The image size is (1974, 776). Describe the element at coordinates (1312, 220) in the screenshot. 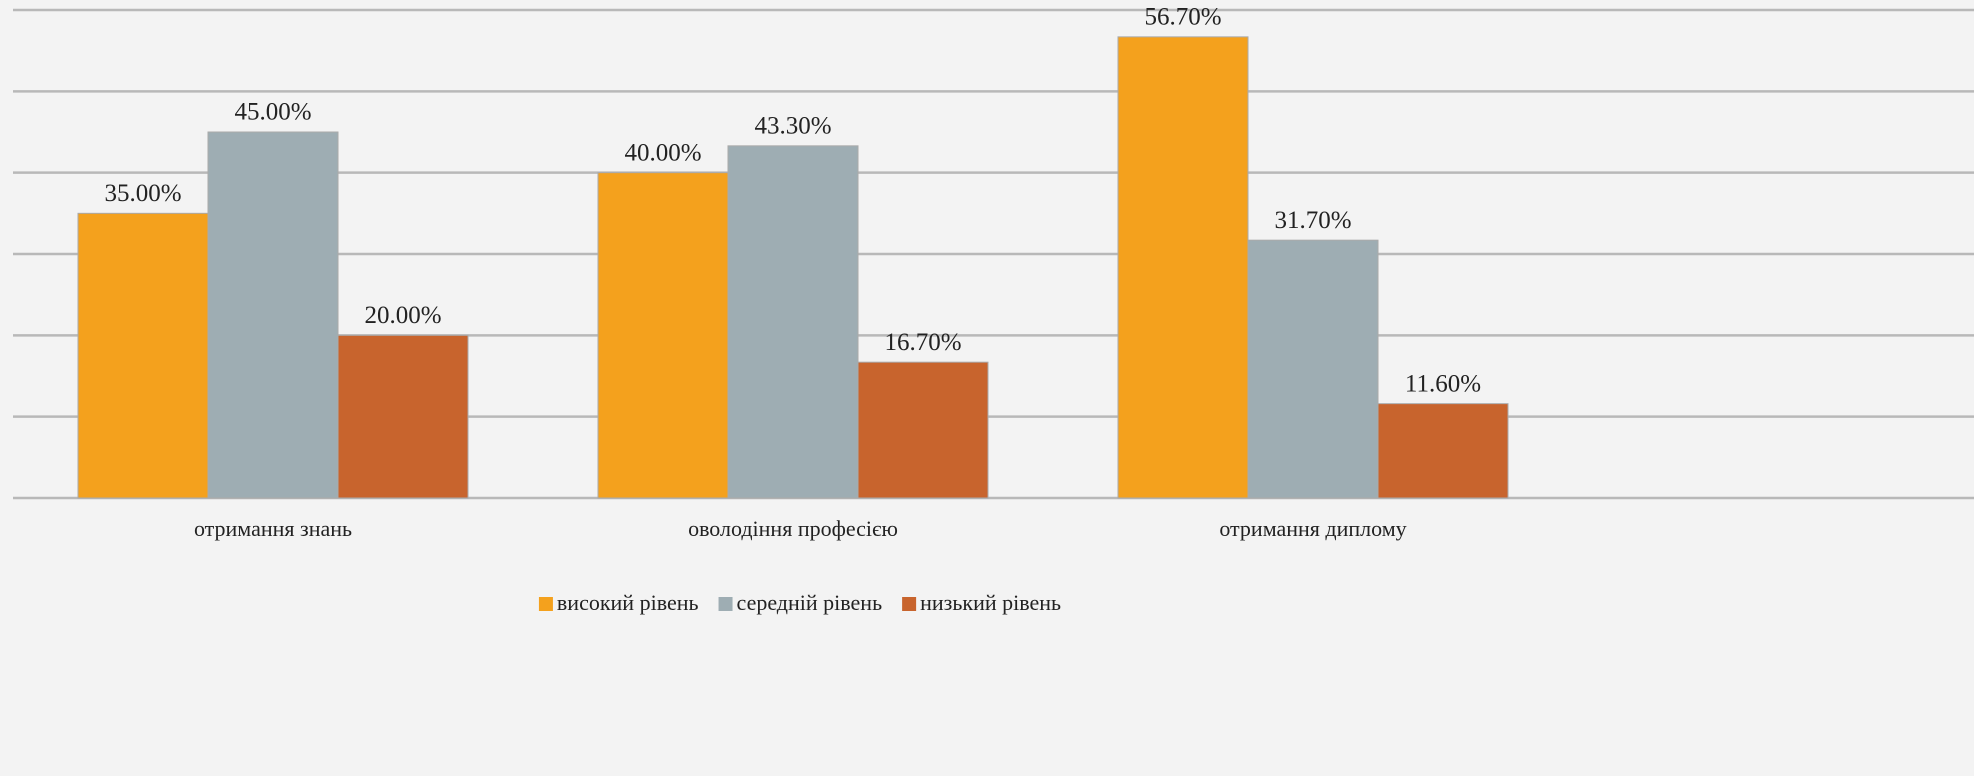

I see `data-label: 31.70%` at that location.